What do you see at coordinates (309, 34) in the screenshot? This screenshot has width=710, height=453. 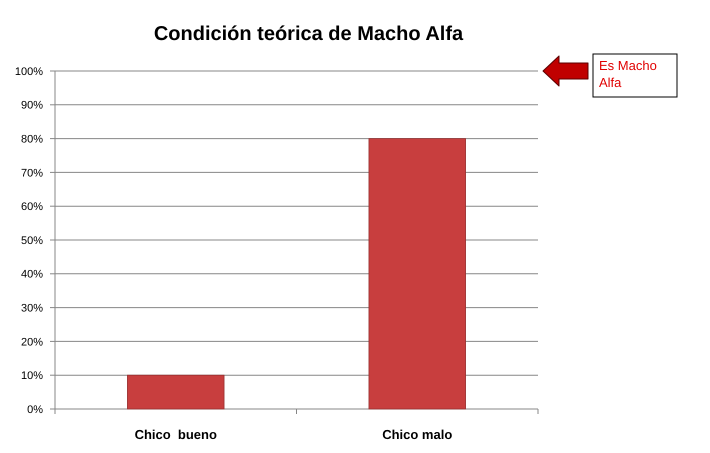 I see `chart-title: Condición teórica de Macho Alfa` at bounding box center [309, 34].